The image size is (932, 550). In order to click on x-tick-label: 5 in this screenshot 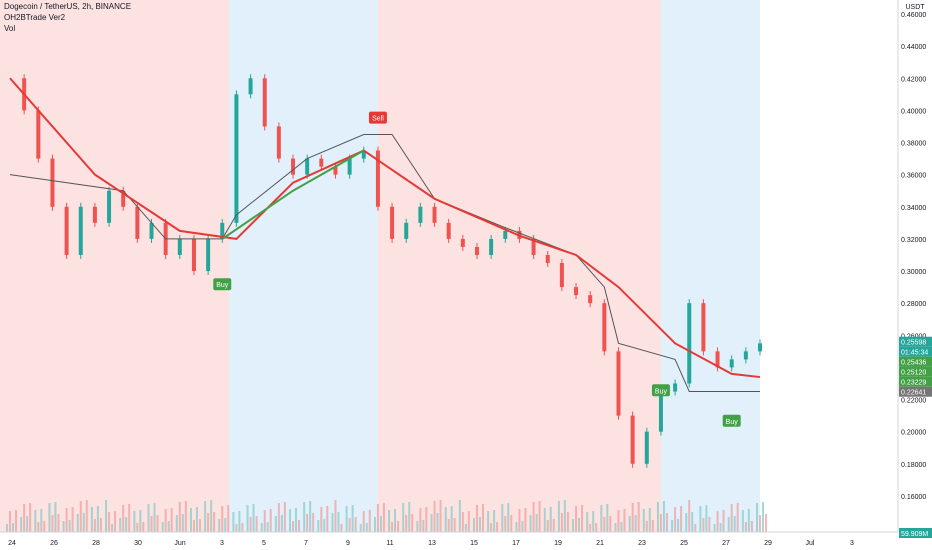, I will do `click(264, 543)`.